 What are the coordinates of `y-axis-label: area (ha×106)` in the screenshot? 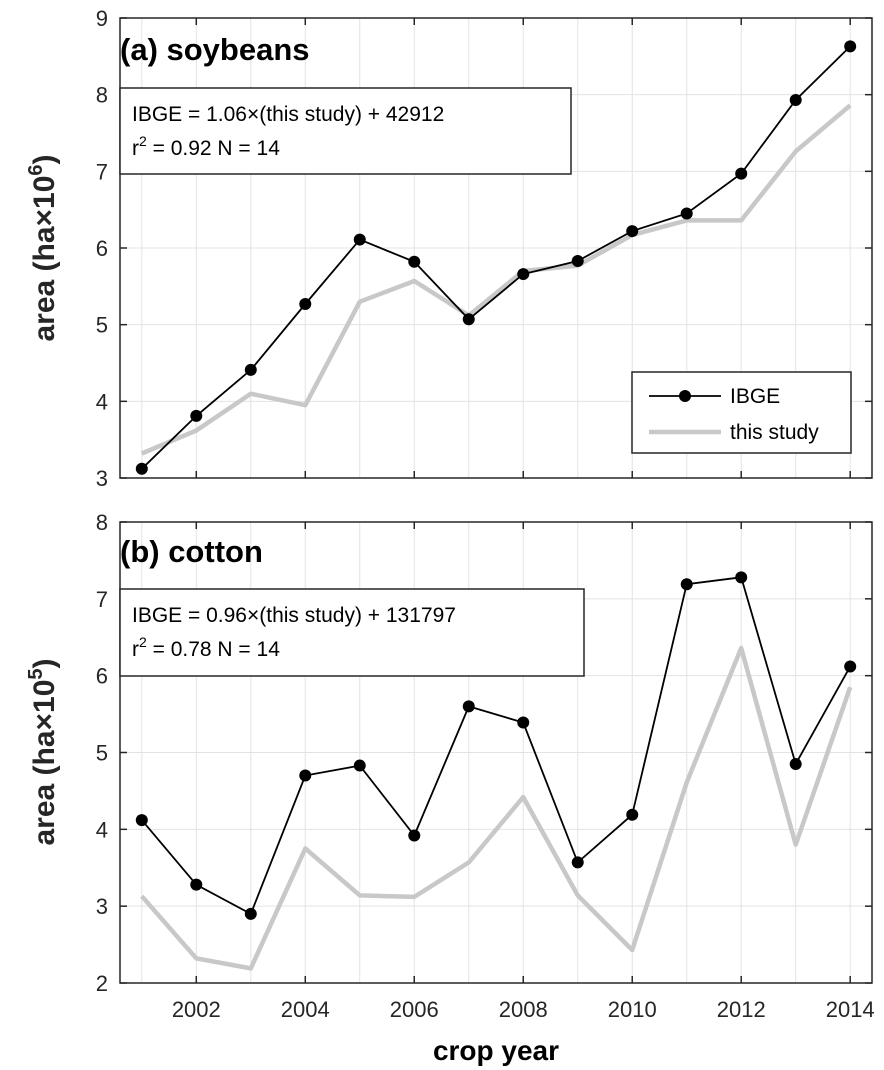 It's located at (43, 247).